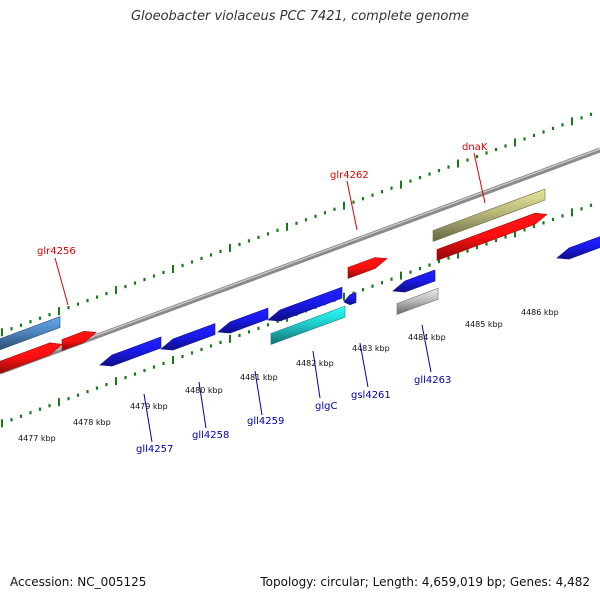 The height and width of the screenshot is (600, 600). Describe the element at coordinates (259, 377) in the screenshot. I see `kbp-label: 4481 kbp` at that location.